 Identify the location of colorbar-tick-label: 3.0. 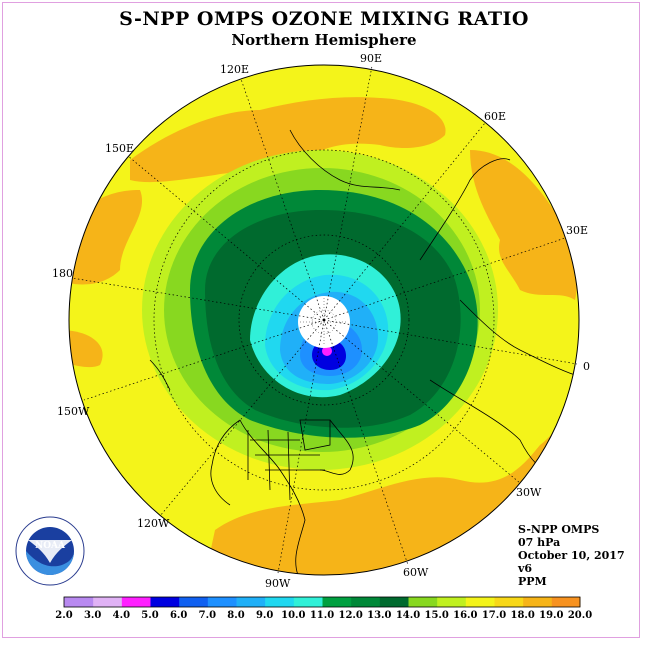
(92, 615).